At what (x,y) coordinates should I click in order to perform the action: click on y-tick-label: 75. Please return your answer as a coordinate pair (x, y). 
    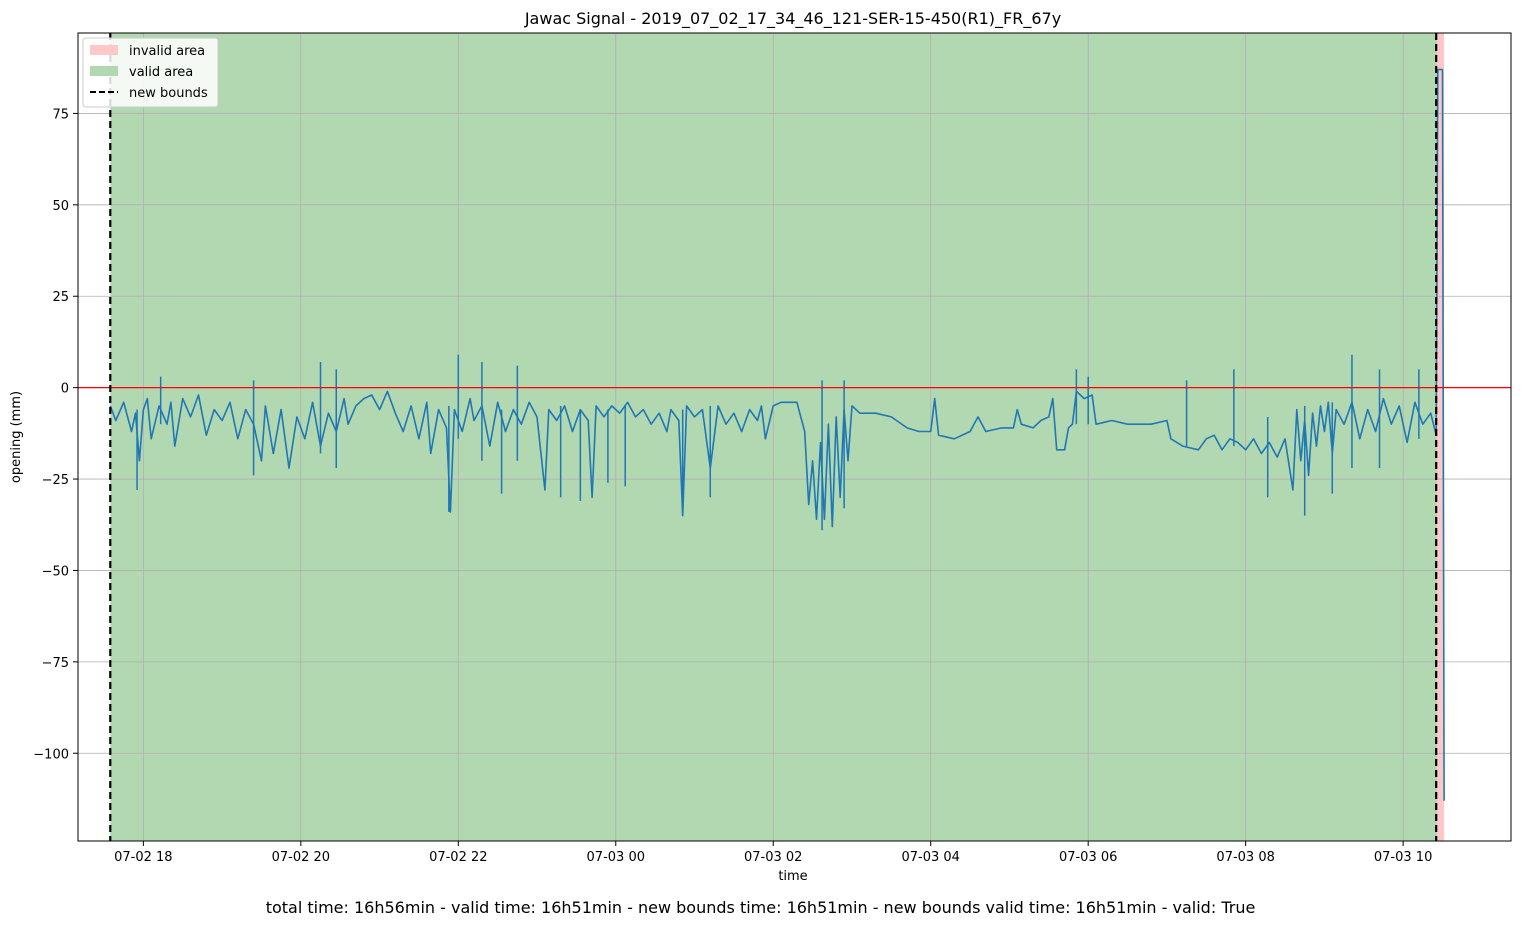
    Looking at the image, I should click on (60, 114).